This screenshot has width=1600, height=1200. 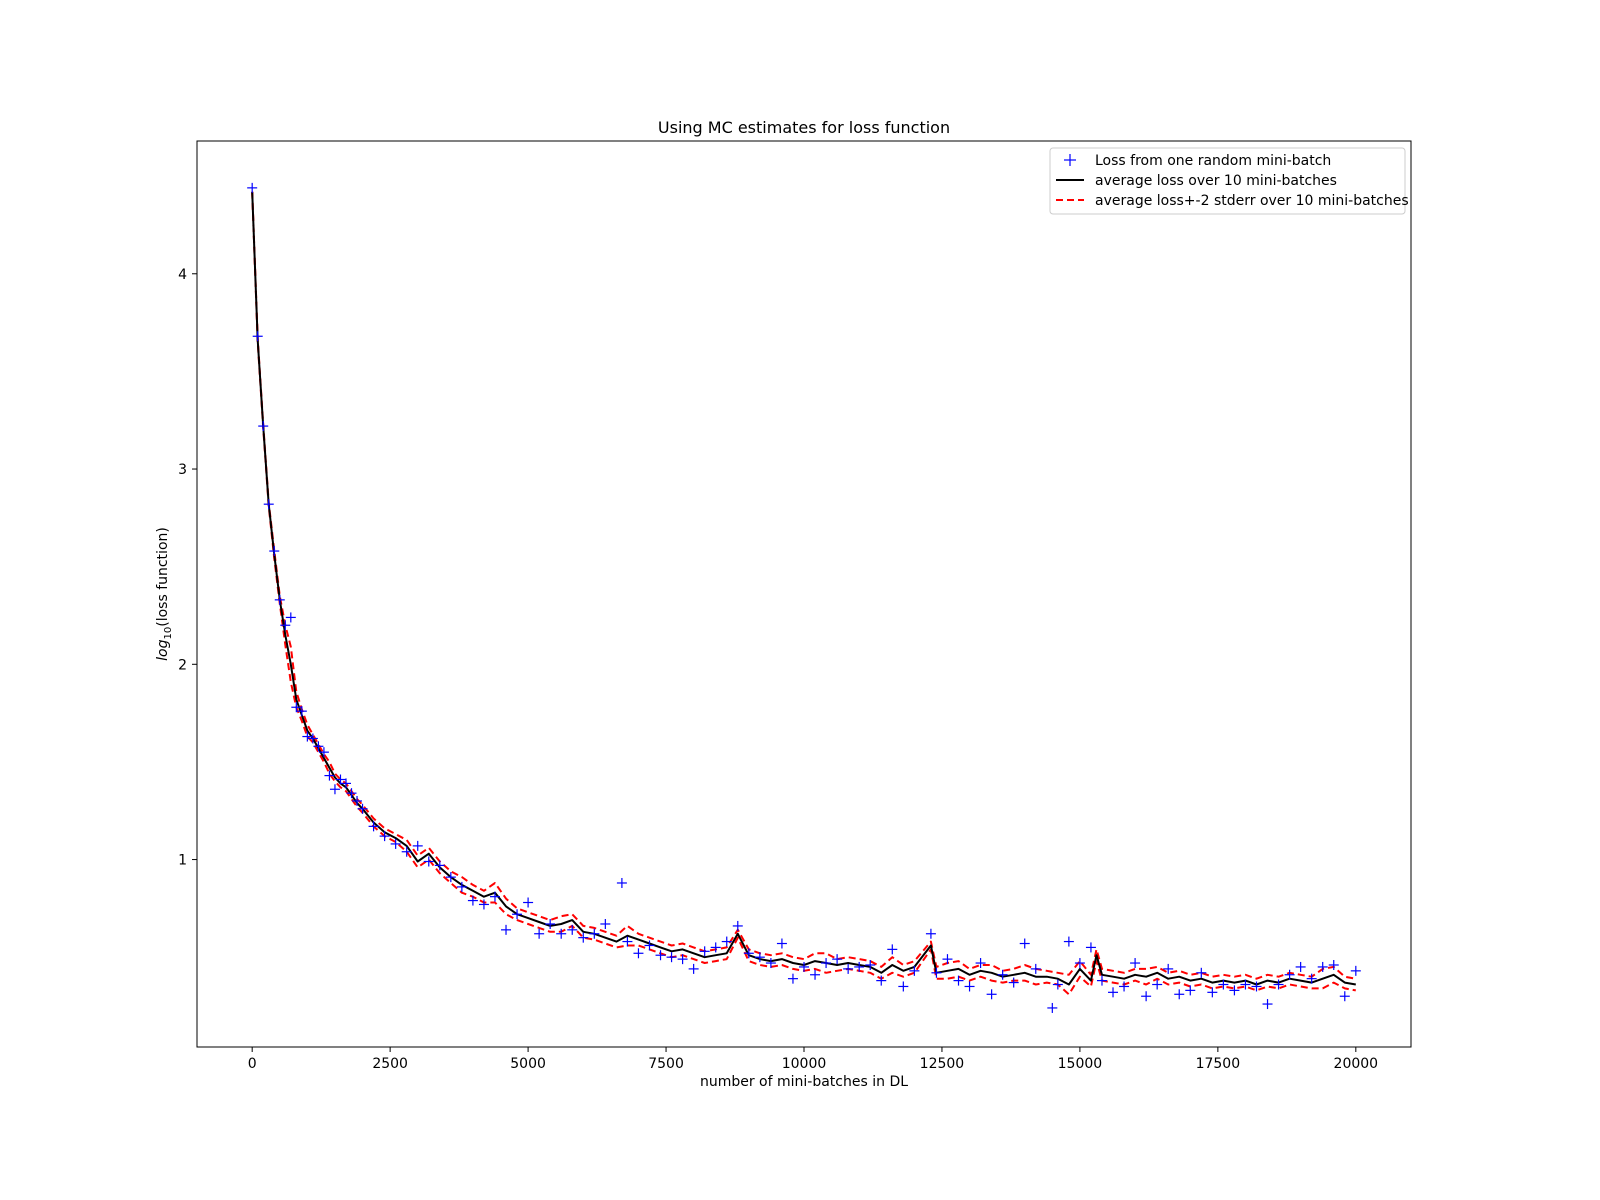 I want to click on x-tick-label: 20000, so click(x=1356, y=1064).